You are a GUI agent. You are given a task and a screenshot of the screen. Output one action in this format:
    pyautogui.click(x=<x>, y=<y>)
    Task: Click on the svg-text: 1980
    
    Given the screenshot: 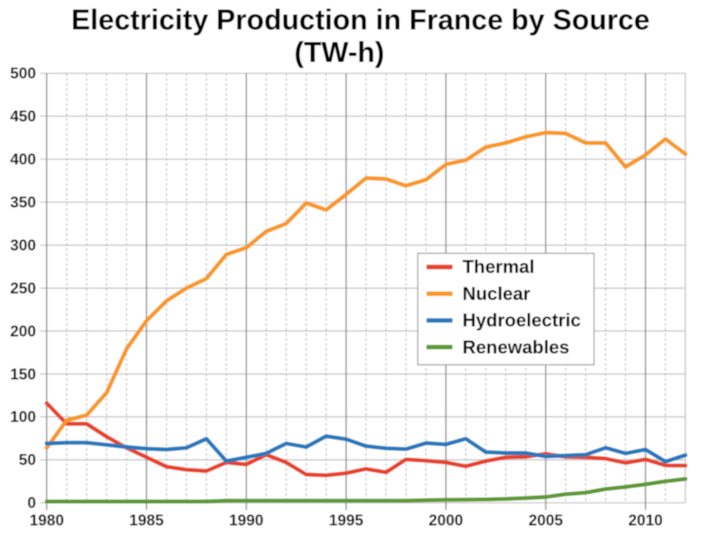 What is the action you would take?
    pyautogui.click(x=46, y=521)
    